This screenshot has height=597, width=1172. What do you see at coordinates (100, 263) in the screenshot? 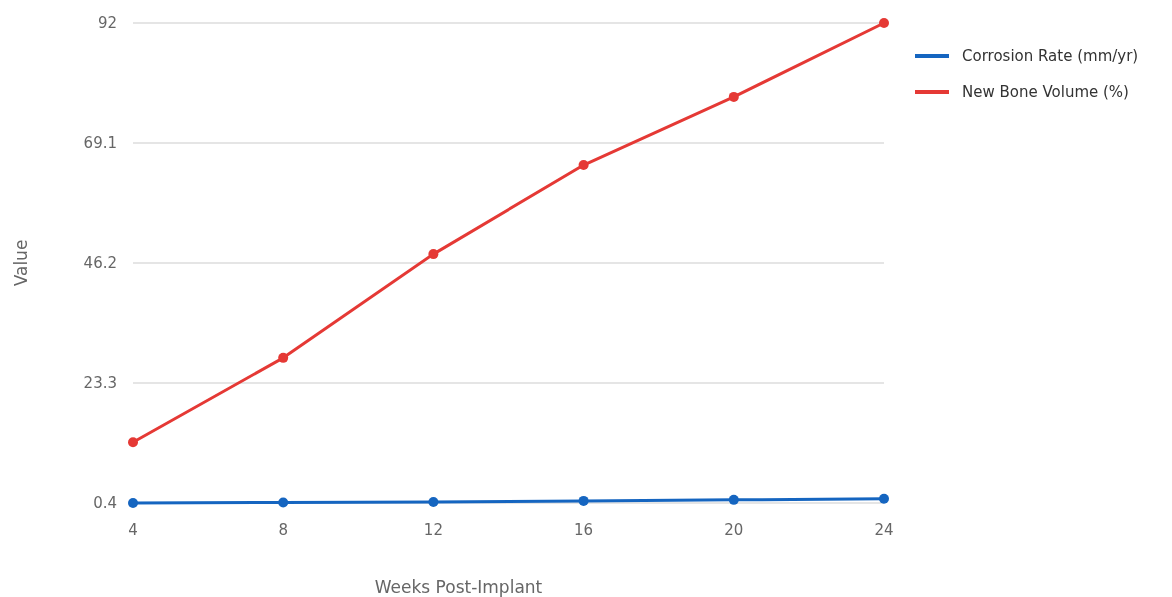
I see `y-tick-label: 46.2` at bounding box center [100, 263].